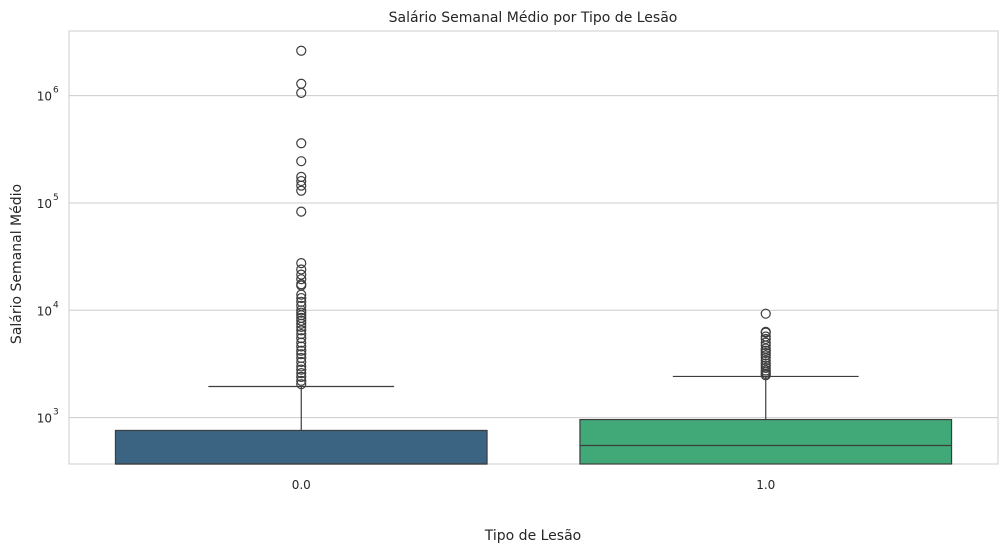 The image size is (1008, 550). What do you see at coordinates (533, 18) in the screenshot?
I see `chart-title: Salário Semanal Médio por Tipo de Lesão` at bounding box center [533, 18].